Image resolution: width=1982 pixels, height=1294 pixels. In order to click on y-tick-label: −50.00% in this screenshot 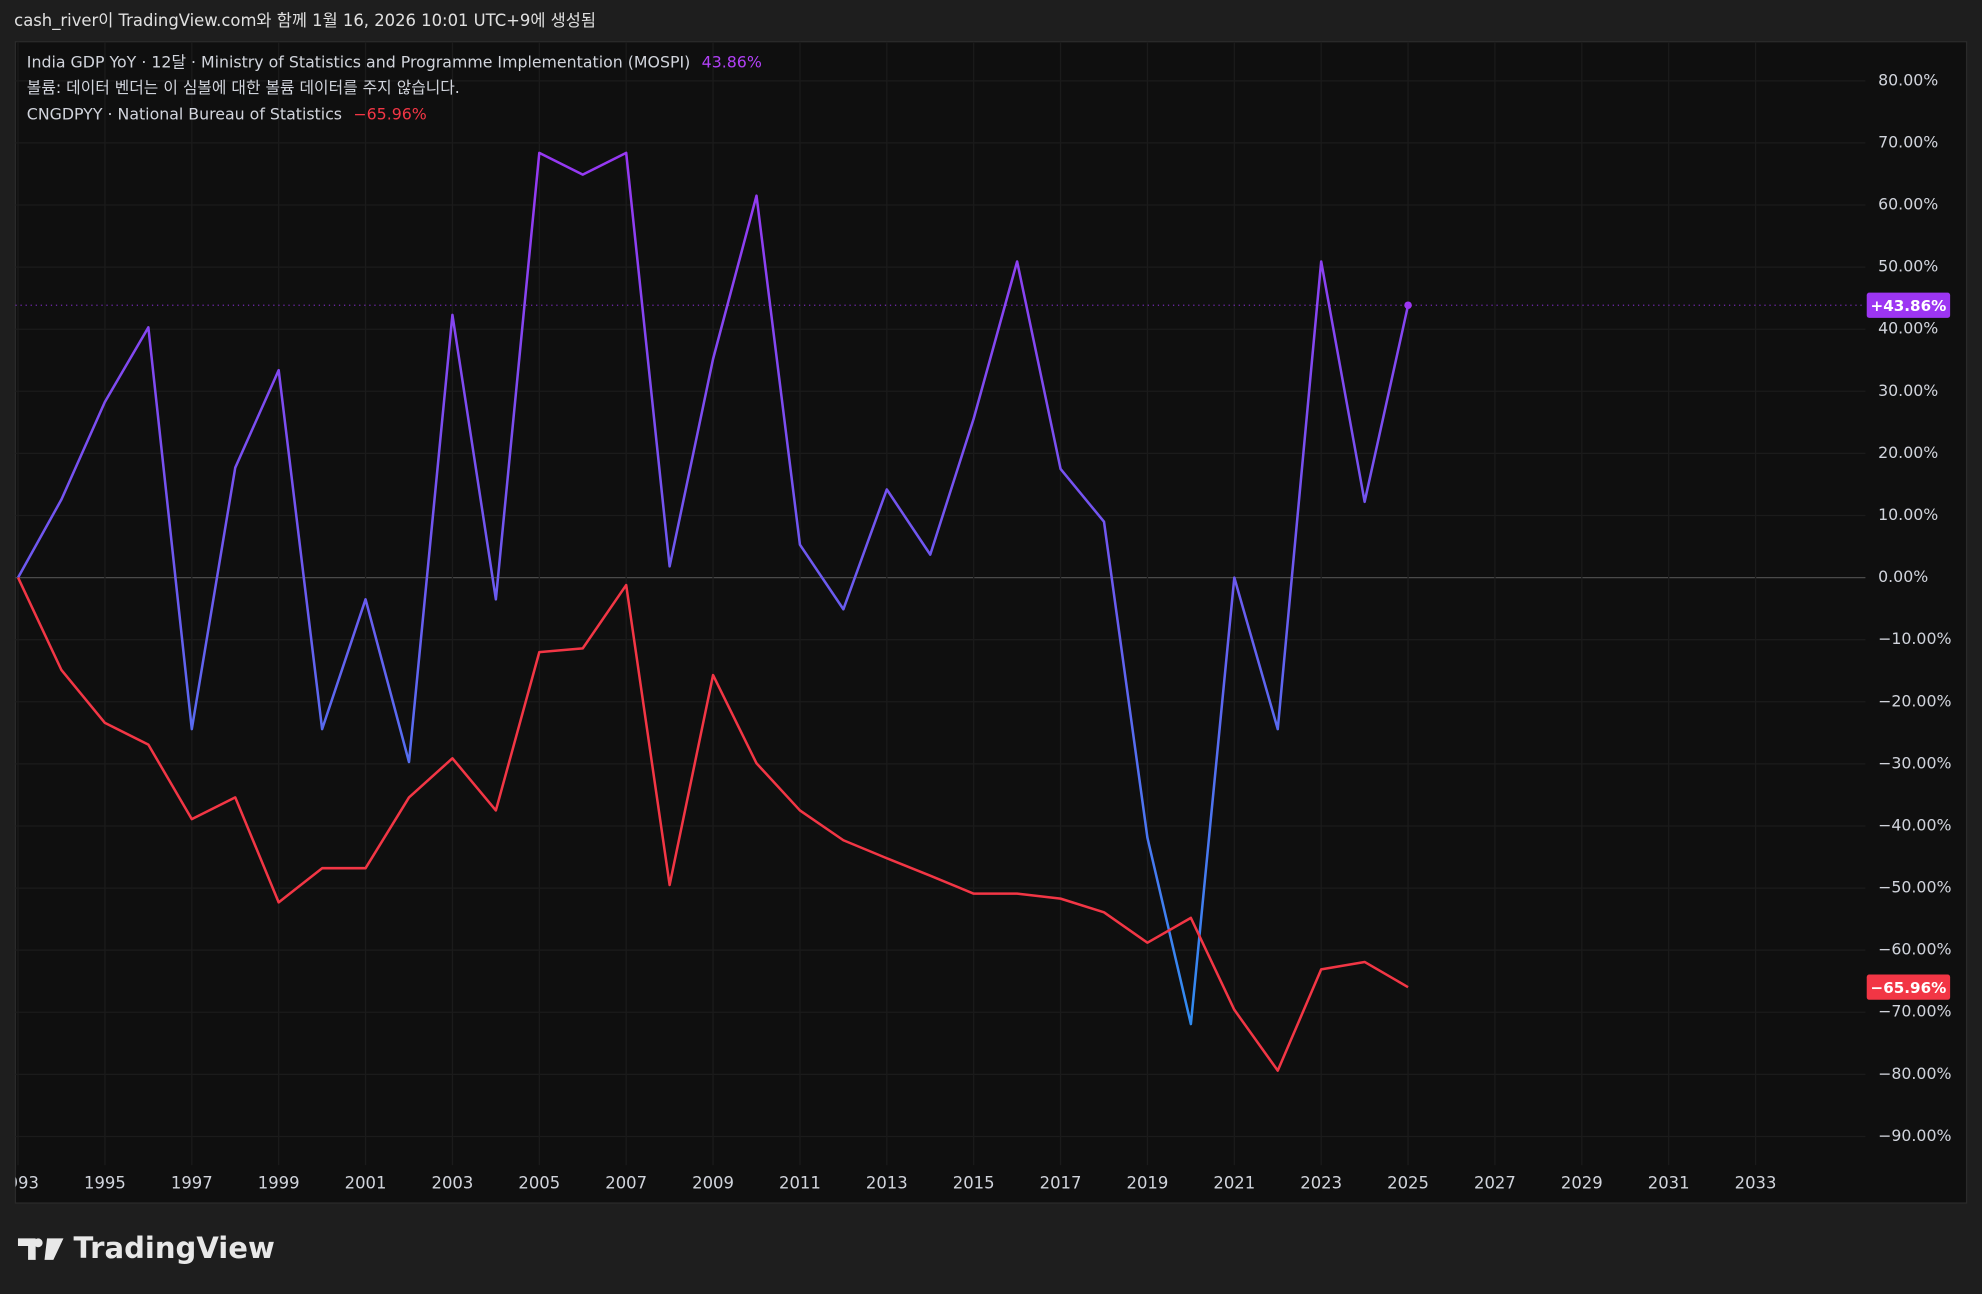, I will do `click(1914, 887)`.